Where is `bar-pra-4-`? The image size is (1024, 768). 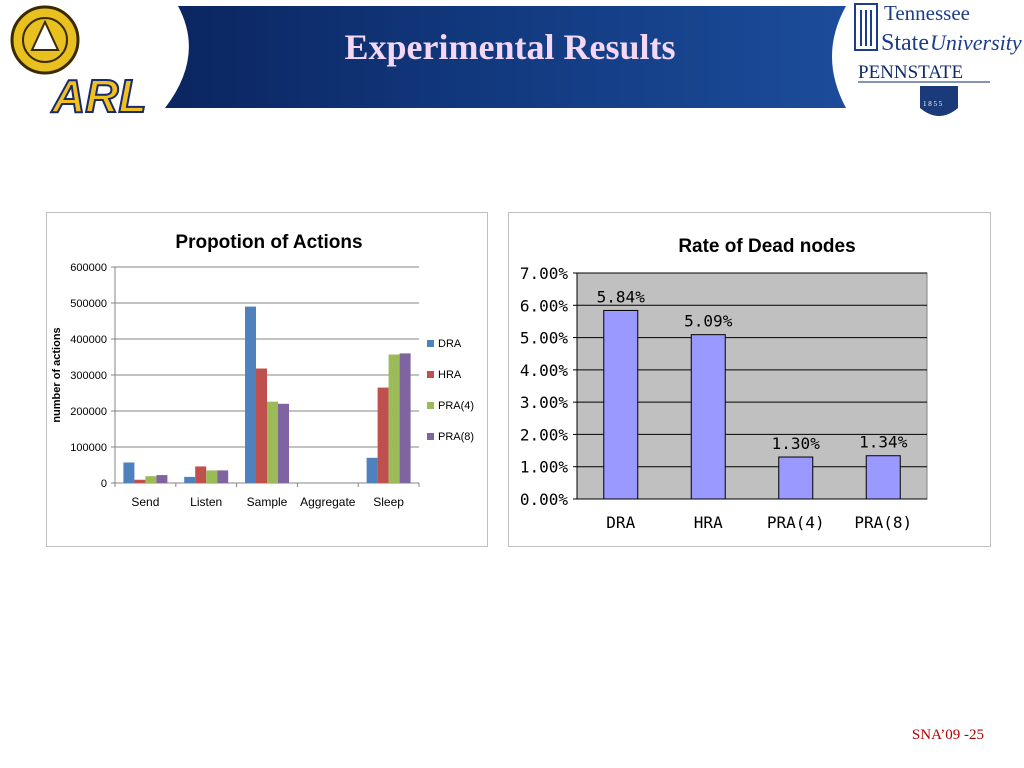
bar-pra-4- is located at coordinates (796, 478).